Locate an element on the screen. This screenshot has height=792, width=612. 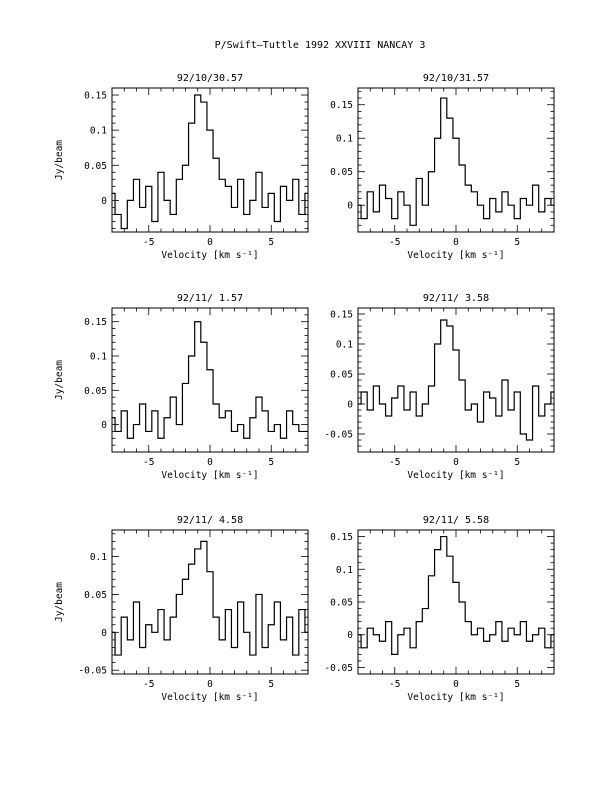
panel-title: 92/11/ 4.58 is located at coordinates (210, 520).